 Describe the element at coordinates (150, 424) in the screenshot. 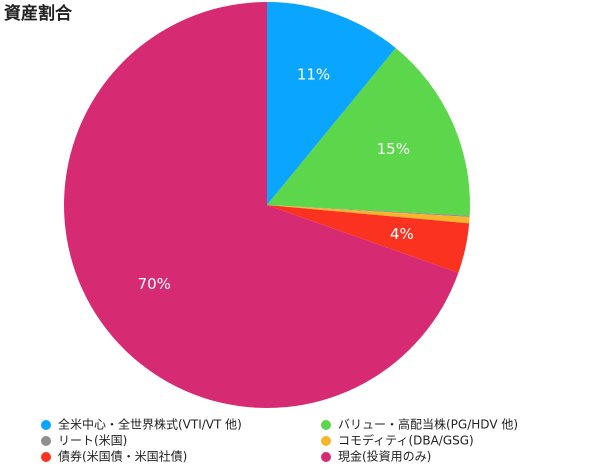

I see `legend-label: 全米中心・全世界株式(VTI/VT 他)` at that location.